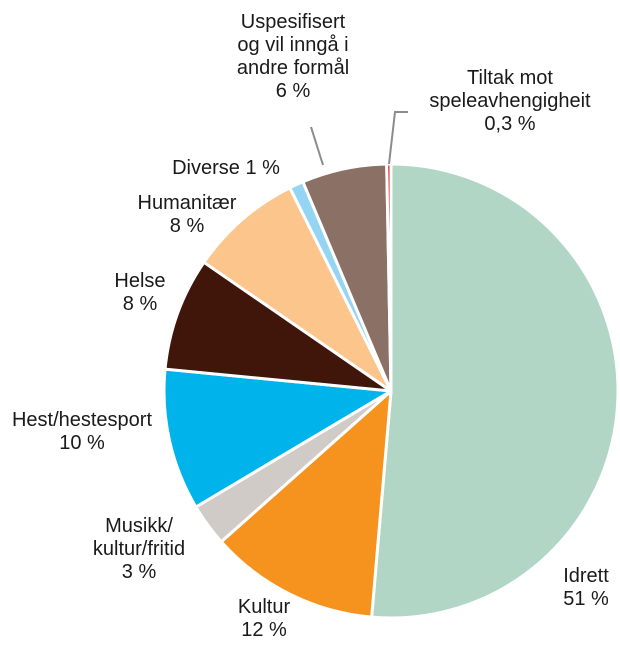 The width and height of the screenshot is (620, 663). I want to click on slice-label: Idrett 51 %, so click(586, 587).